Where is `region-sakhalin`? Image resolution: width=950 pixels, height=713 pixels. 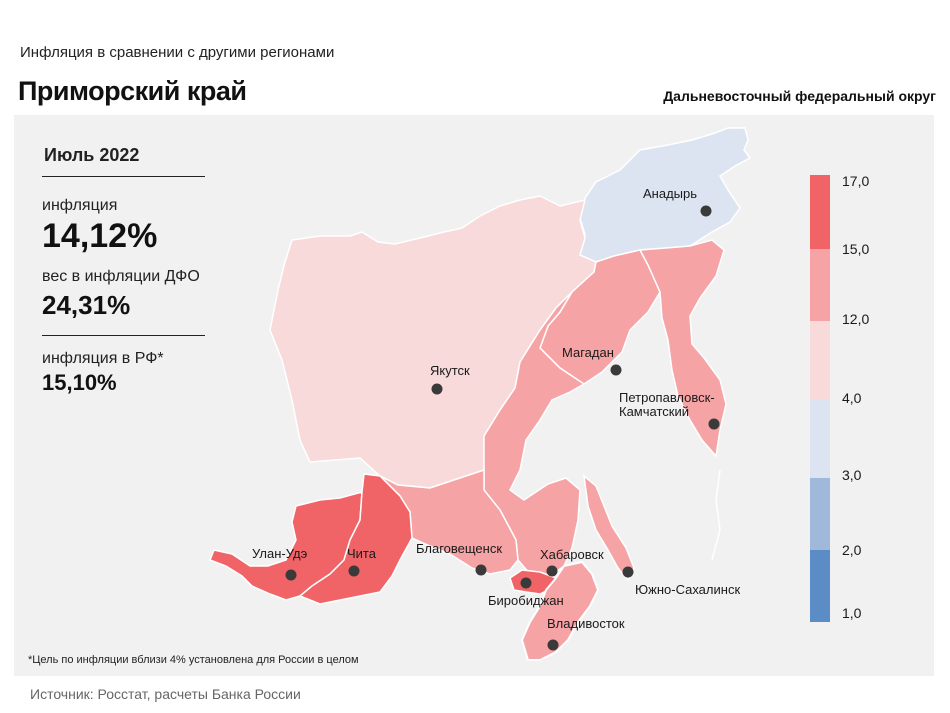 region-sakhalin is located at coordinates (609, 528).